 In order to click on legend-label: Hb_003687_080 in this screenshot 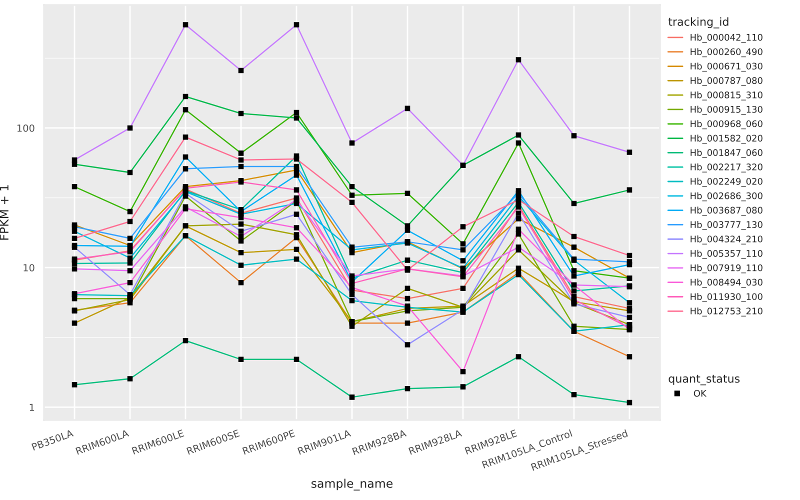, I will do `click(726, 211)`.